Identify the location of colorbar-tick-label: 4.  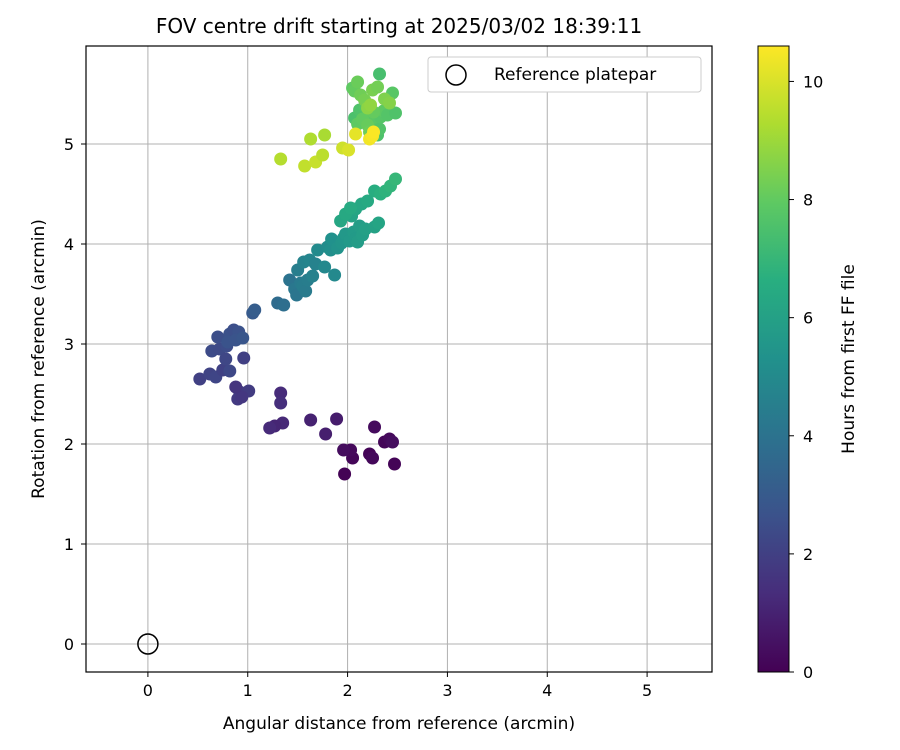
(808, 436).